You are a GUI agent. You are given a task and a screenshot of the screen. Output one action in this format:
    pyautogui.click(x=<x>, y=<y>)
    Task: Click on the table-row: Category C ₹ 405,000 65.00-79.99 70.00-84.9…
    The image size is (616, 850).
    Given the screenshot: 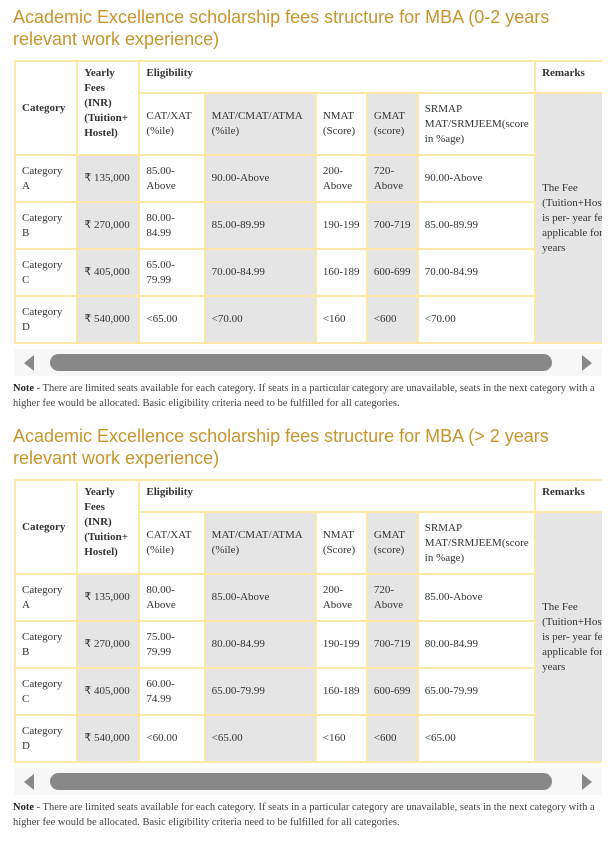 What is the action you would take?
    pyautogui.click(x=308, y=272)
    